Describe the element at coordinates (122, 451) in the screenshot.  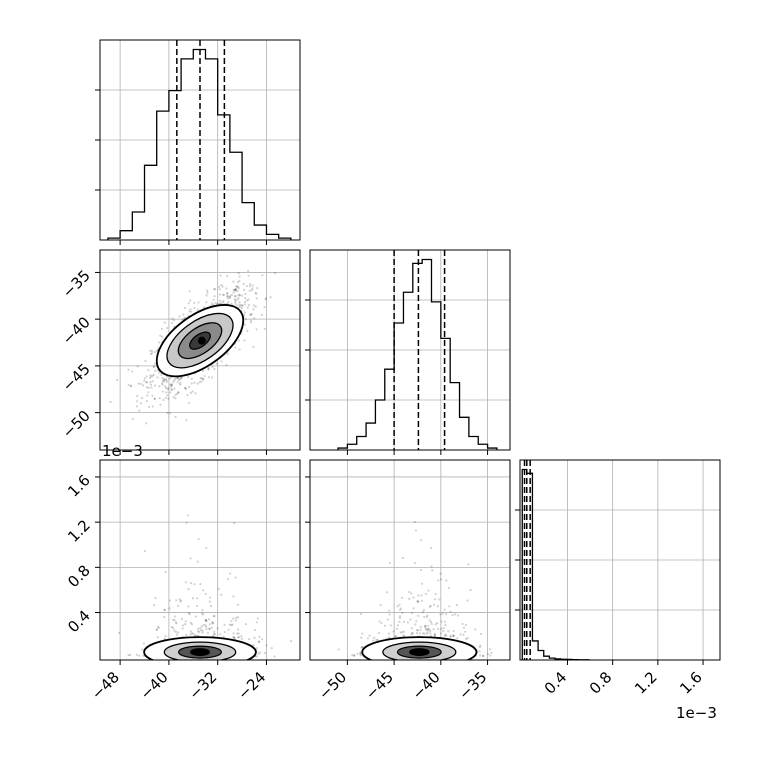
I see `offset-label-p3-y: 1e−3` at that location.